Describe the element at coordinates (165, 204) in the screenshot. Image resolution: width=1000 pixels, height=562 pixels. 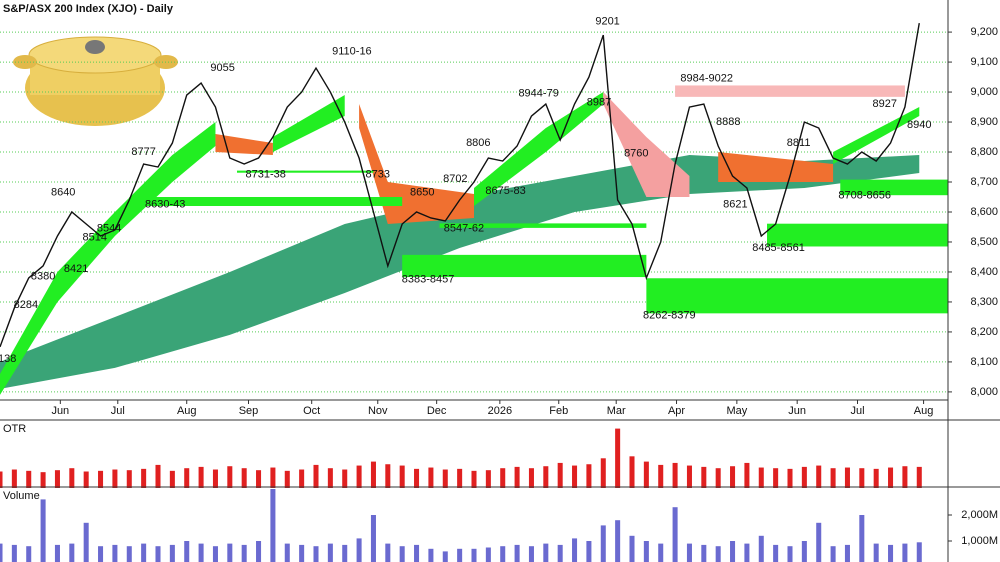
I see `level-label: 8630-43` at that location.